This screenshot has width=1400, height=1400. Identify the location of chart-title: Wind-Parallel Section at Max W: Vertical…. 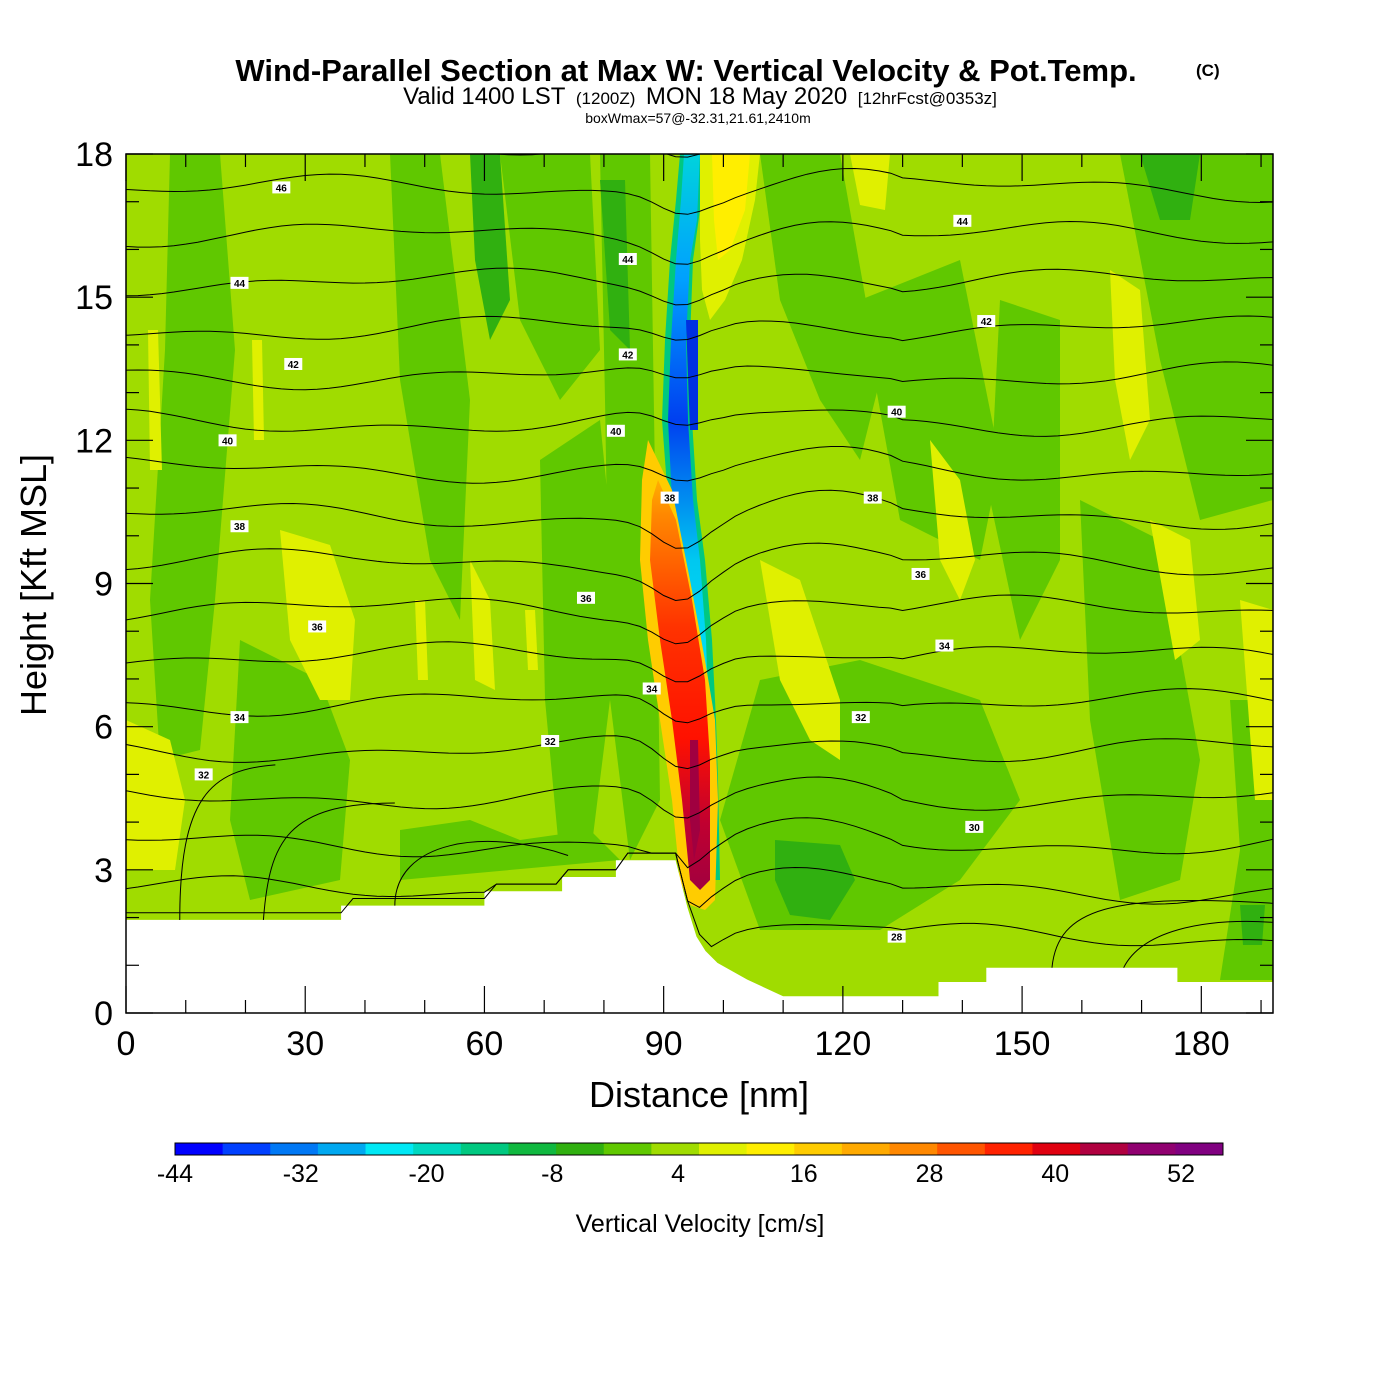
(685, 70).